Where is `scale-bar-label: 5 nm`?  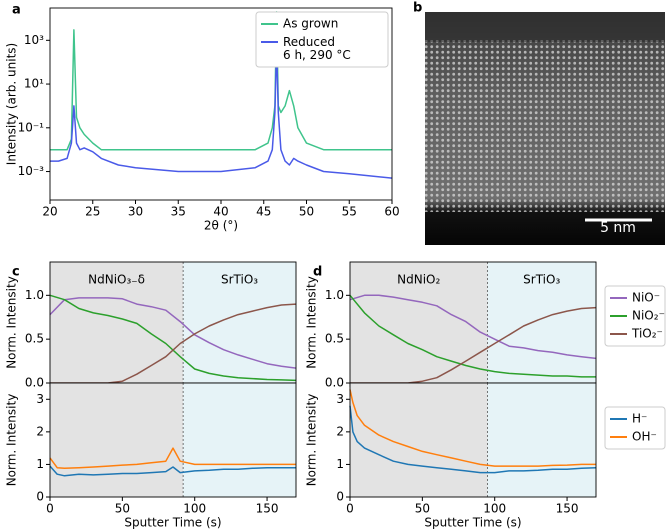 scale-bar-label: 5 nm is located at coordinates (618, 228).